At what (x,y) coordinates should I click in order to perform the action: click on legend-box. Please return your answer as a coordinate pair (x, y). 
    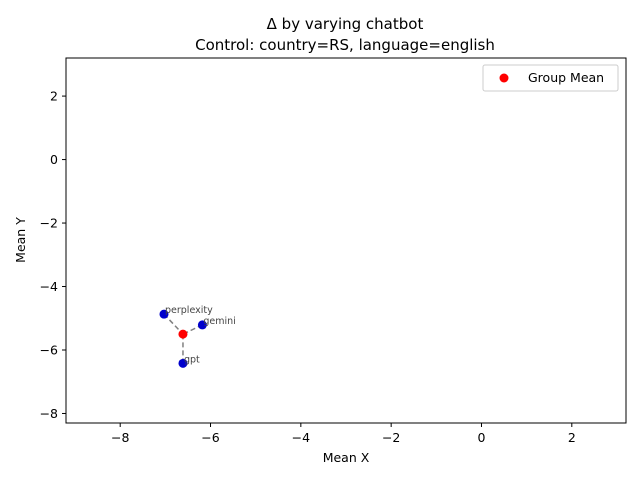
    Looking at the image, I should click on (550, 78).